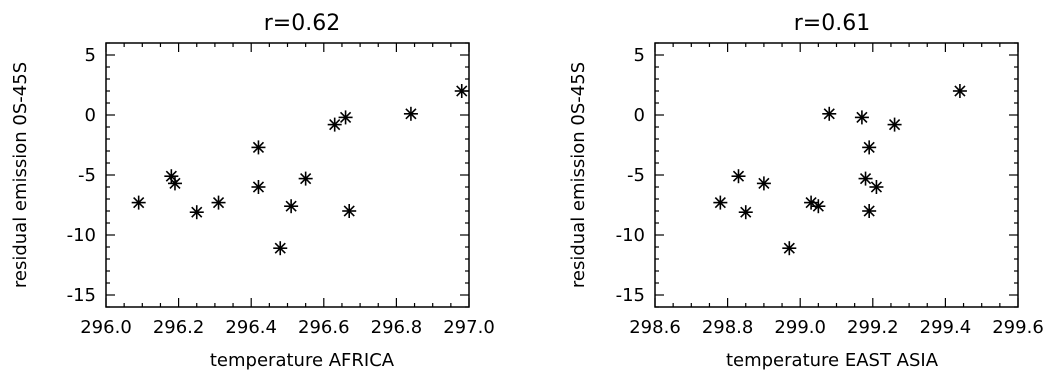 Image resolution: width=1064 pixels, height=374 pixels. Describe the element at coordinates (106, 327) in the screenshot. I see `x-tick-label: 296.0` at that location.